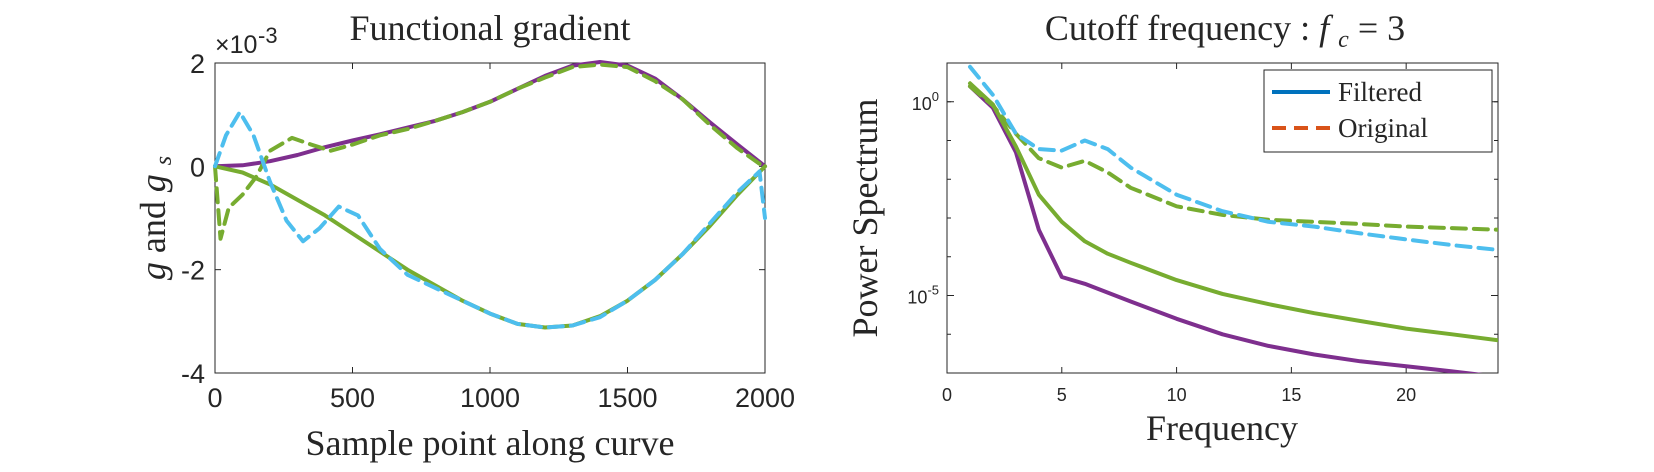  I want to click on right-y-tick-label: 10⁻⁵, so click(923, 295).